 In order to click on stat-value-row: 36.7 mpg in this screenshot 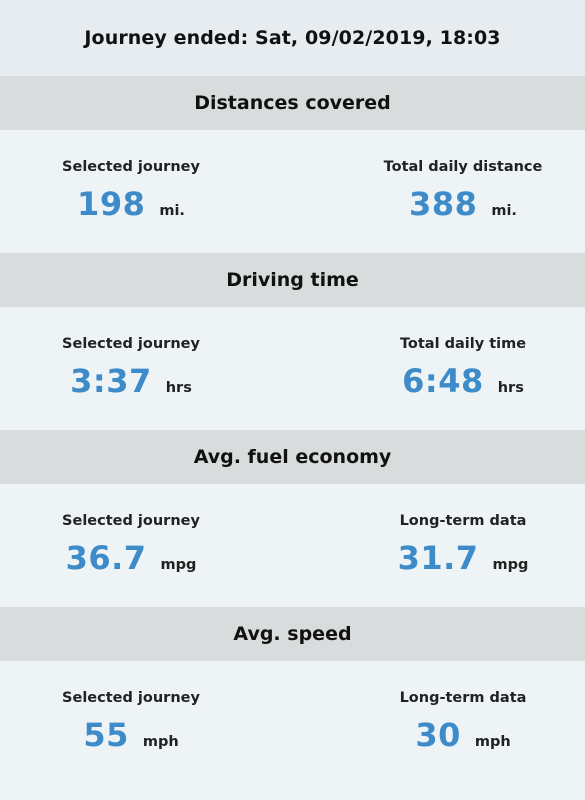, I will do `click(131, 558)`.